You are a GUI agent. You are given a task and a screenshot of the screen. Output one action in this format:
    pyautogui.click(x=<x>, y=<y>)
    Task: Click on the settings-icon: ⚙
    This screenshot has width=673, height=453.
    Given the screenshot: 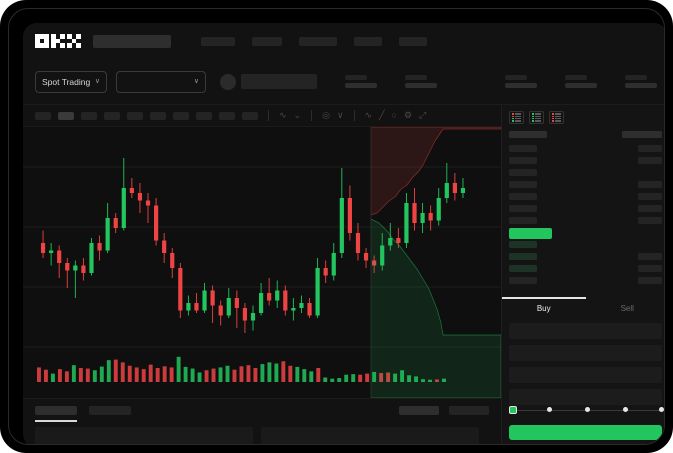 What is the action you would take?
    pyautogui.click(x=408, y=115)
    